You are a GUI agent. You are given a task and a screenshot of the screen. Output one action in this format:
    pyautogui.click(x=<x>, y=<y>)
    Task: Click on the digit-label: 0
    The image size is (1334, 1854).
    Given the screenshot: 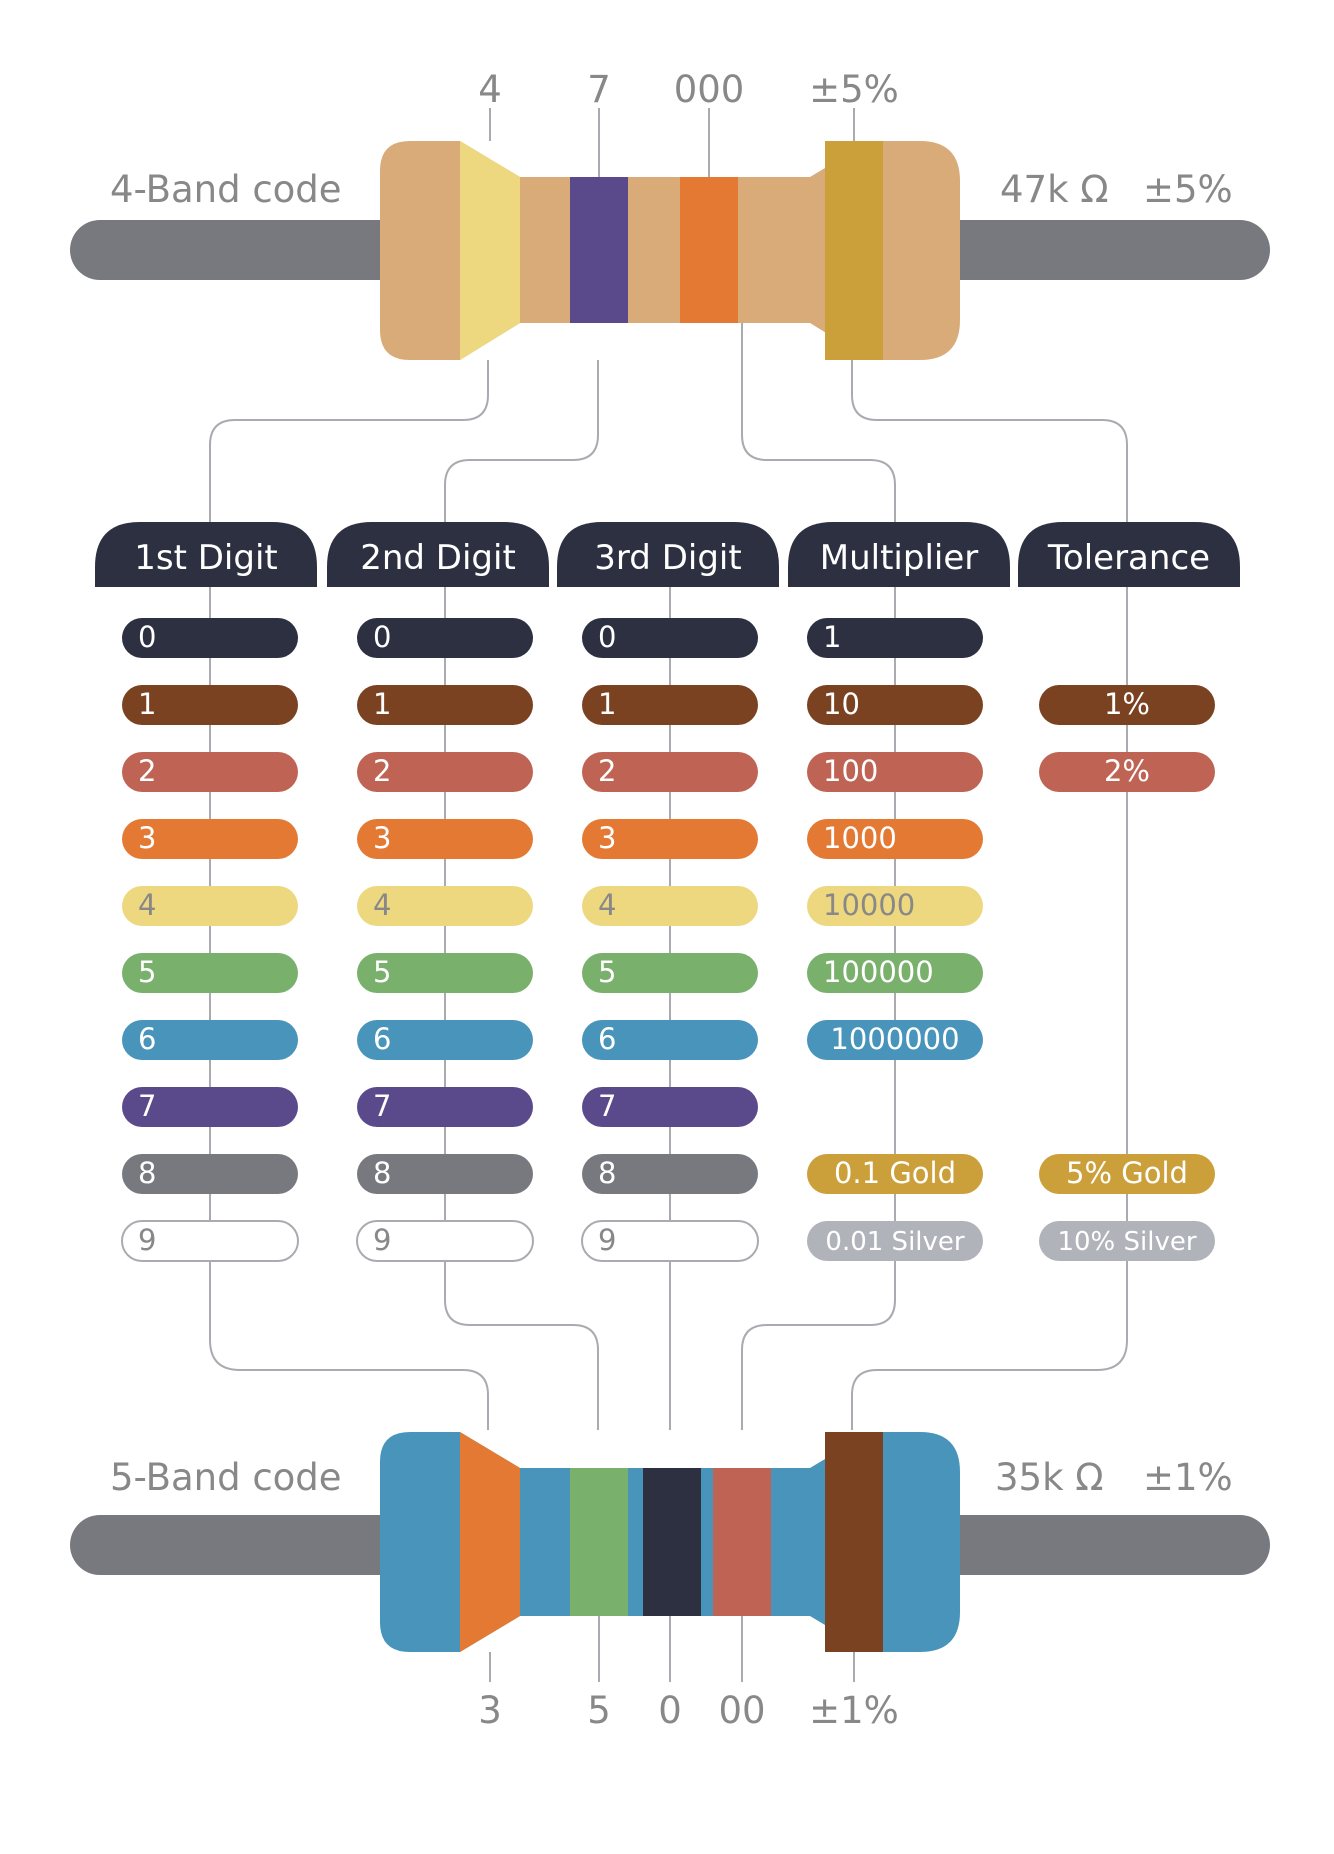 What is the action you would take?
    pyautogui.click(x=670, y=1710)
    